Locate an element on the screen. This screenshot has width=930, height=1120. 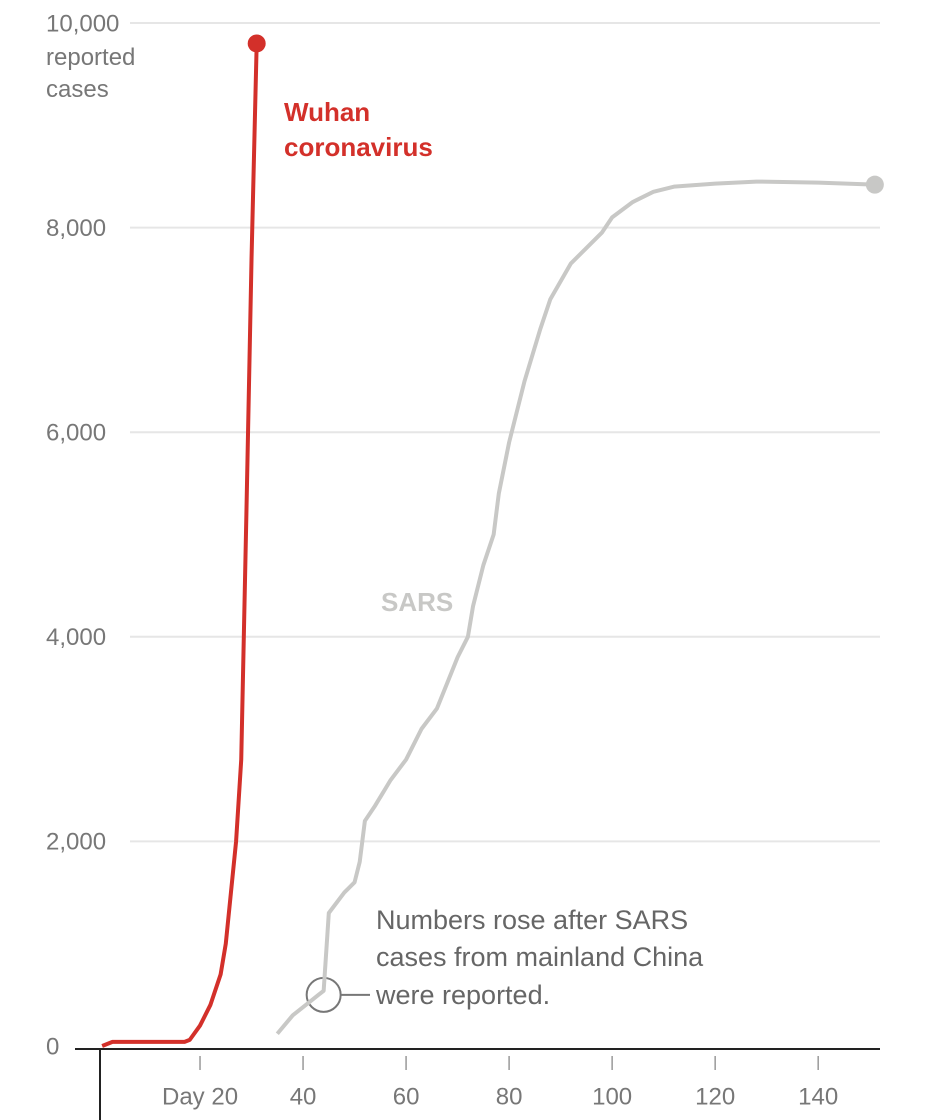
x-tick-label: 100 is located at coordinates (612, 1096).